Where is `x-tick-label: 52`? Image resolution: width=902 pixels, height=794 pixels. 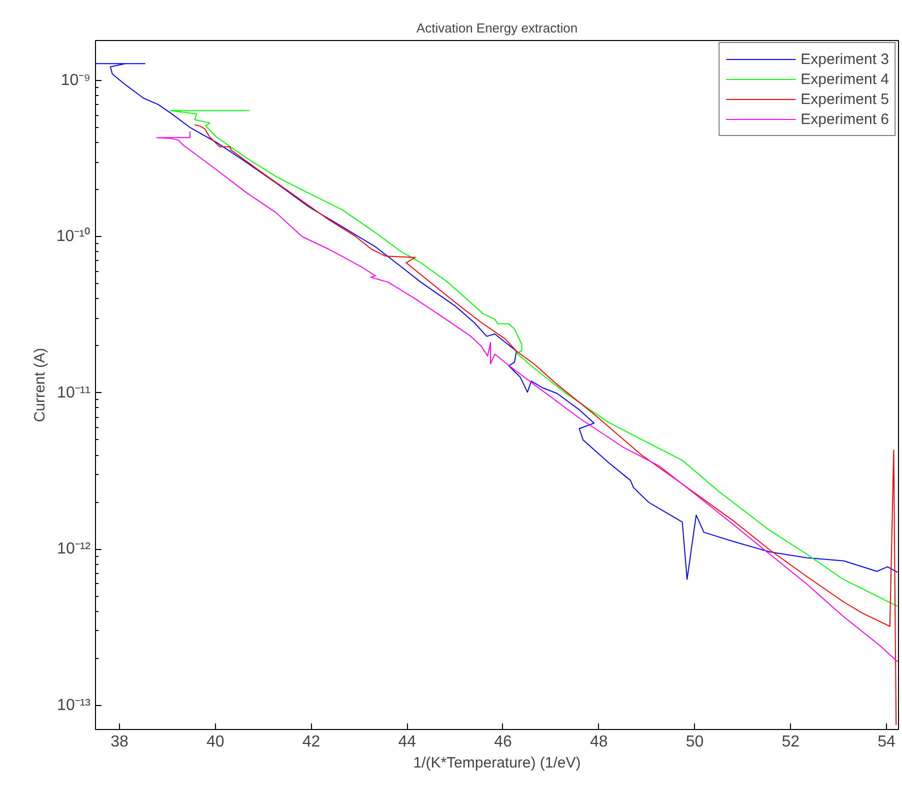
x-tick-label: 52 is located at coordinates (791, 742).